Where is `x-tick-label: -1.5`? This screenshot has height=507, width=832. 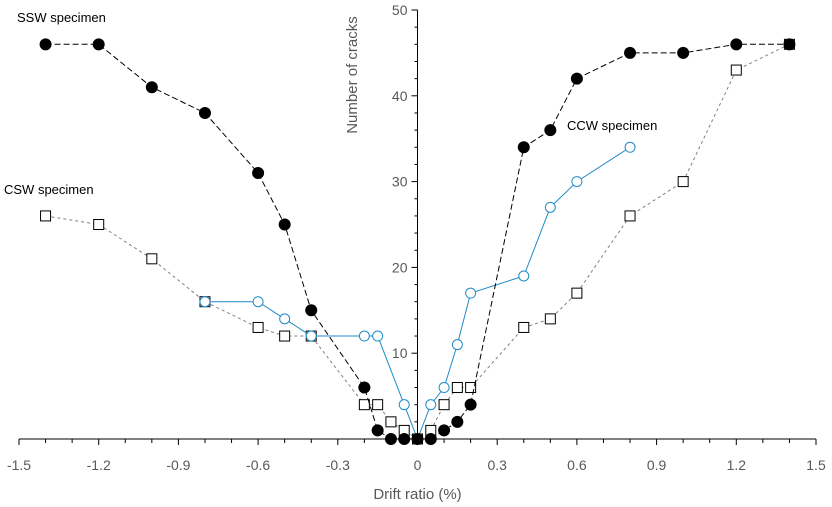
x-tick-label: -1.5 is located at coordinates (19, 465).